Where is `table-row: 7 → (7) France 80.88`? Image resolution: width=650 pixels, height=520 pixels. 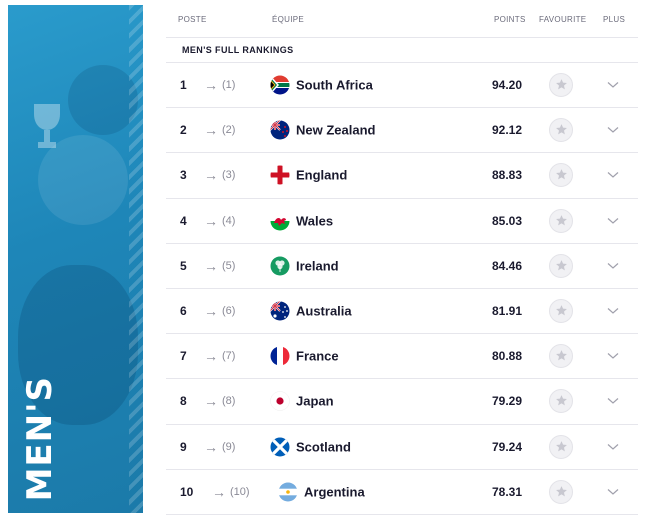
table-row: 7 → (7) France 80.88 is located at coordinates (402, 357).